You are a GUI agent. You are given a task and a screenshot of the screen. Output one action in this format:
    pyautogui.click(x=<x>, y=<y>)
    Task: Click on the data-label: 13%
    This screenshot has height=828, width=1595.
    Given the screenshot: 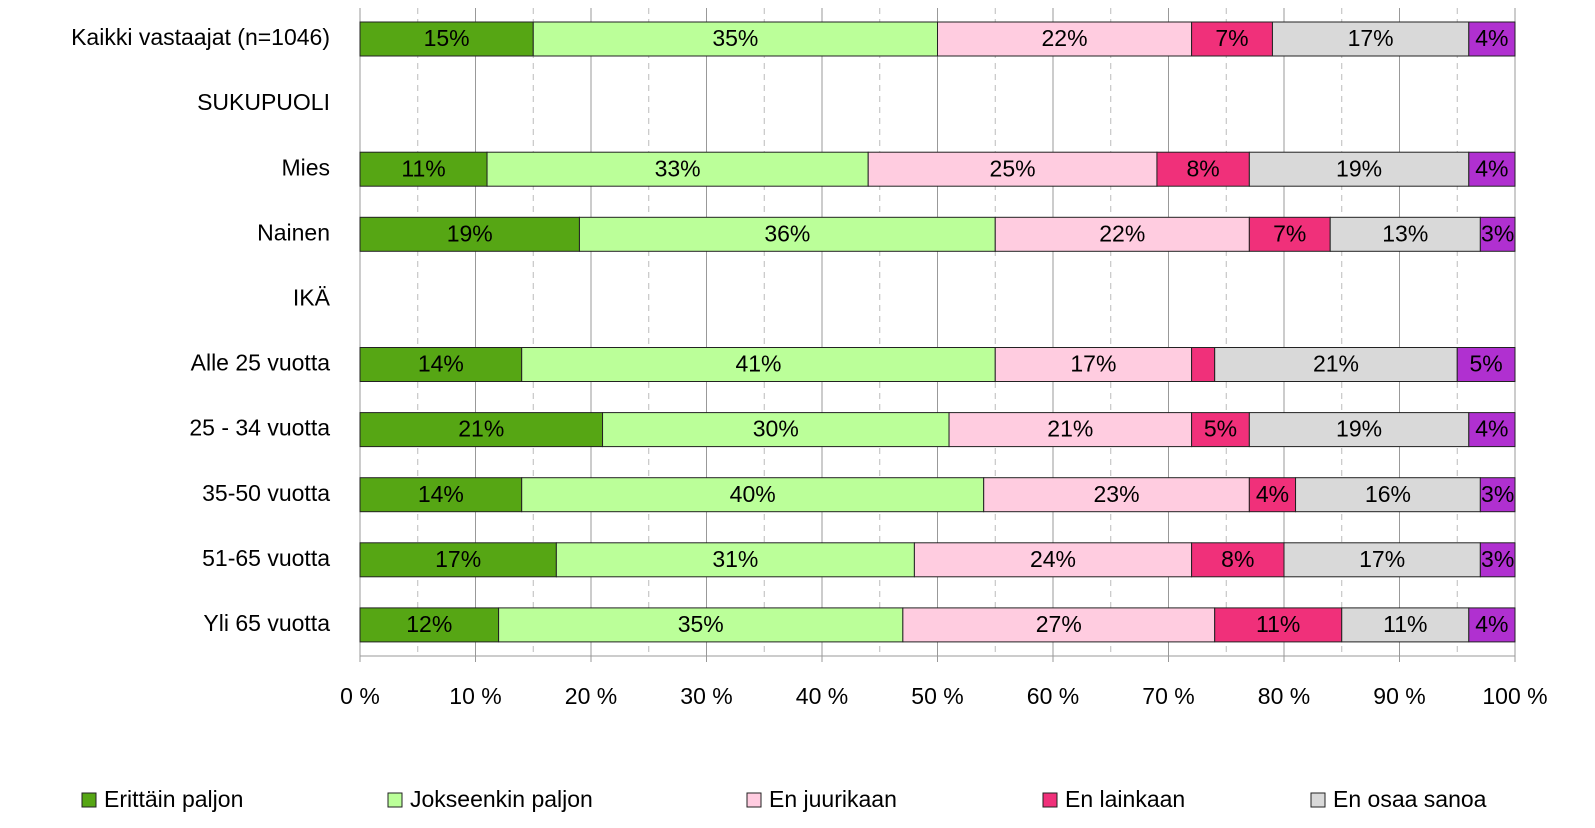 What is the action you would take?
    pyautogui.click(x=1405, y=233)
    